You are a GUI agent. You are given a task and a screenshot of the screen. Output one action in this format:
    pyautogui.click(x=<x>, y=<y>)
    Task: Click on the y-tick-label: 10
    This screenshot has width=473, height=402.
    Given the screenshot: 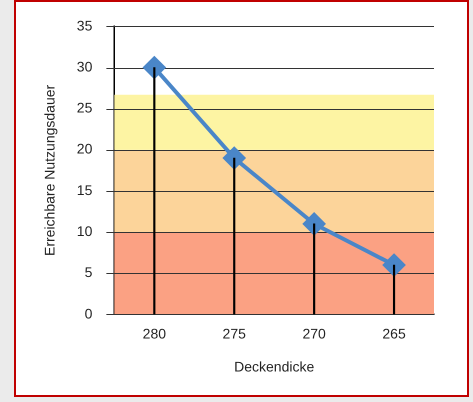 What is the action you would take?
    pyautogui.click(x=84, y=230)
    